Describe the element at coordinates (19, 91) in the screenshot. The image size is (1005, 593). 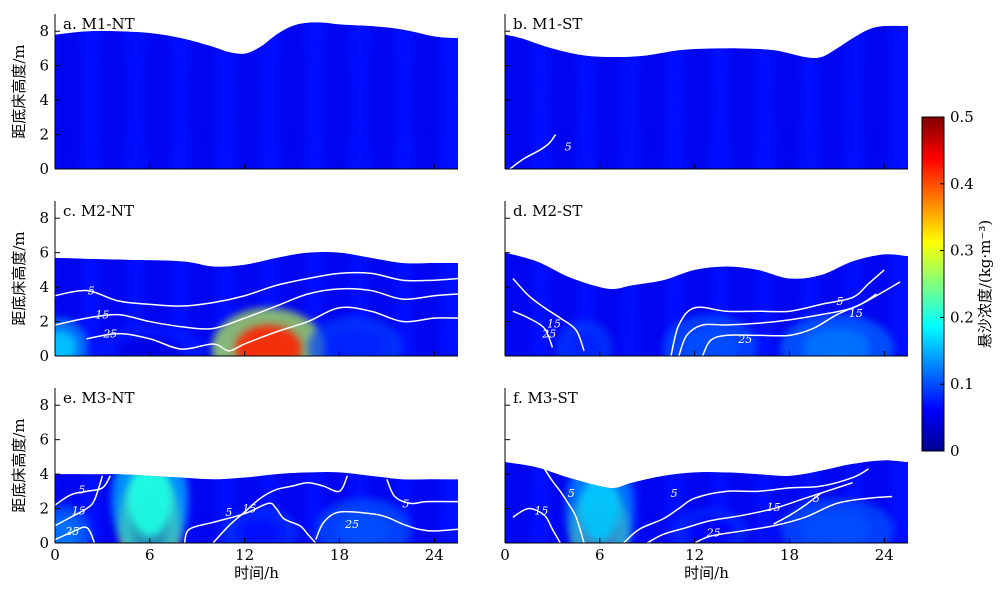
I see `panel-a-ylabel: 距底床高度/m` at that location.